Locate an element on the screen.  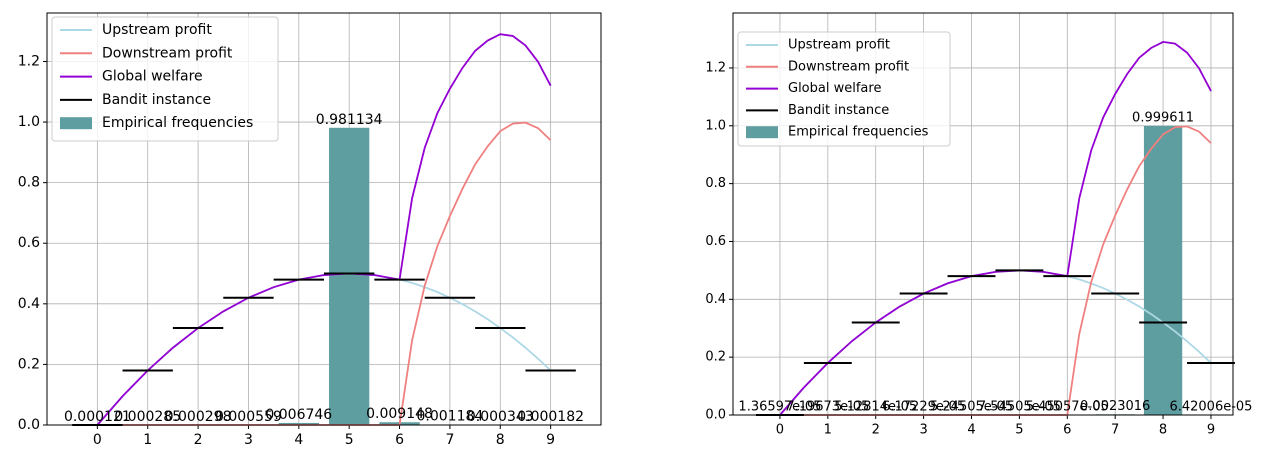
bar-value-label: 0.000121 is located at coordinates (97, 417).